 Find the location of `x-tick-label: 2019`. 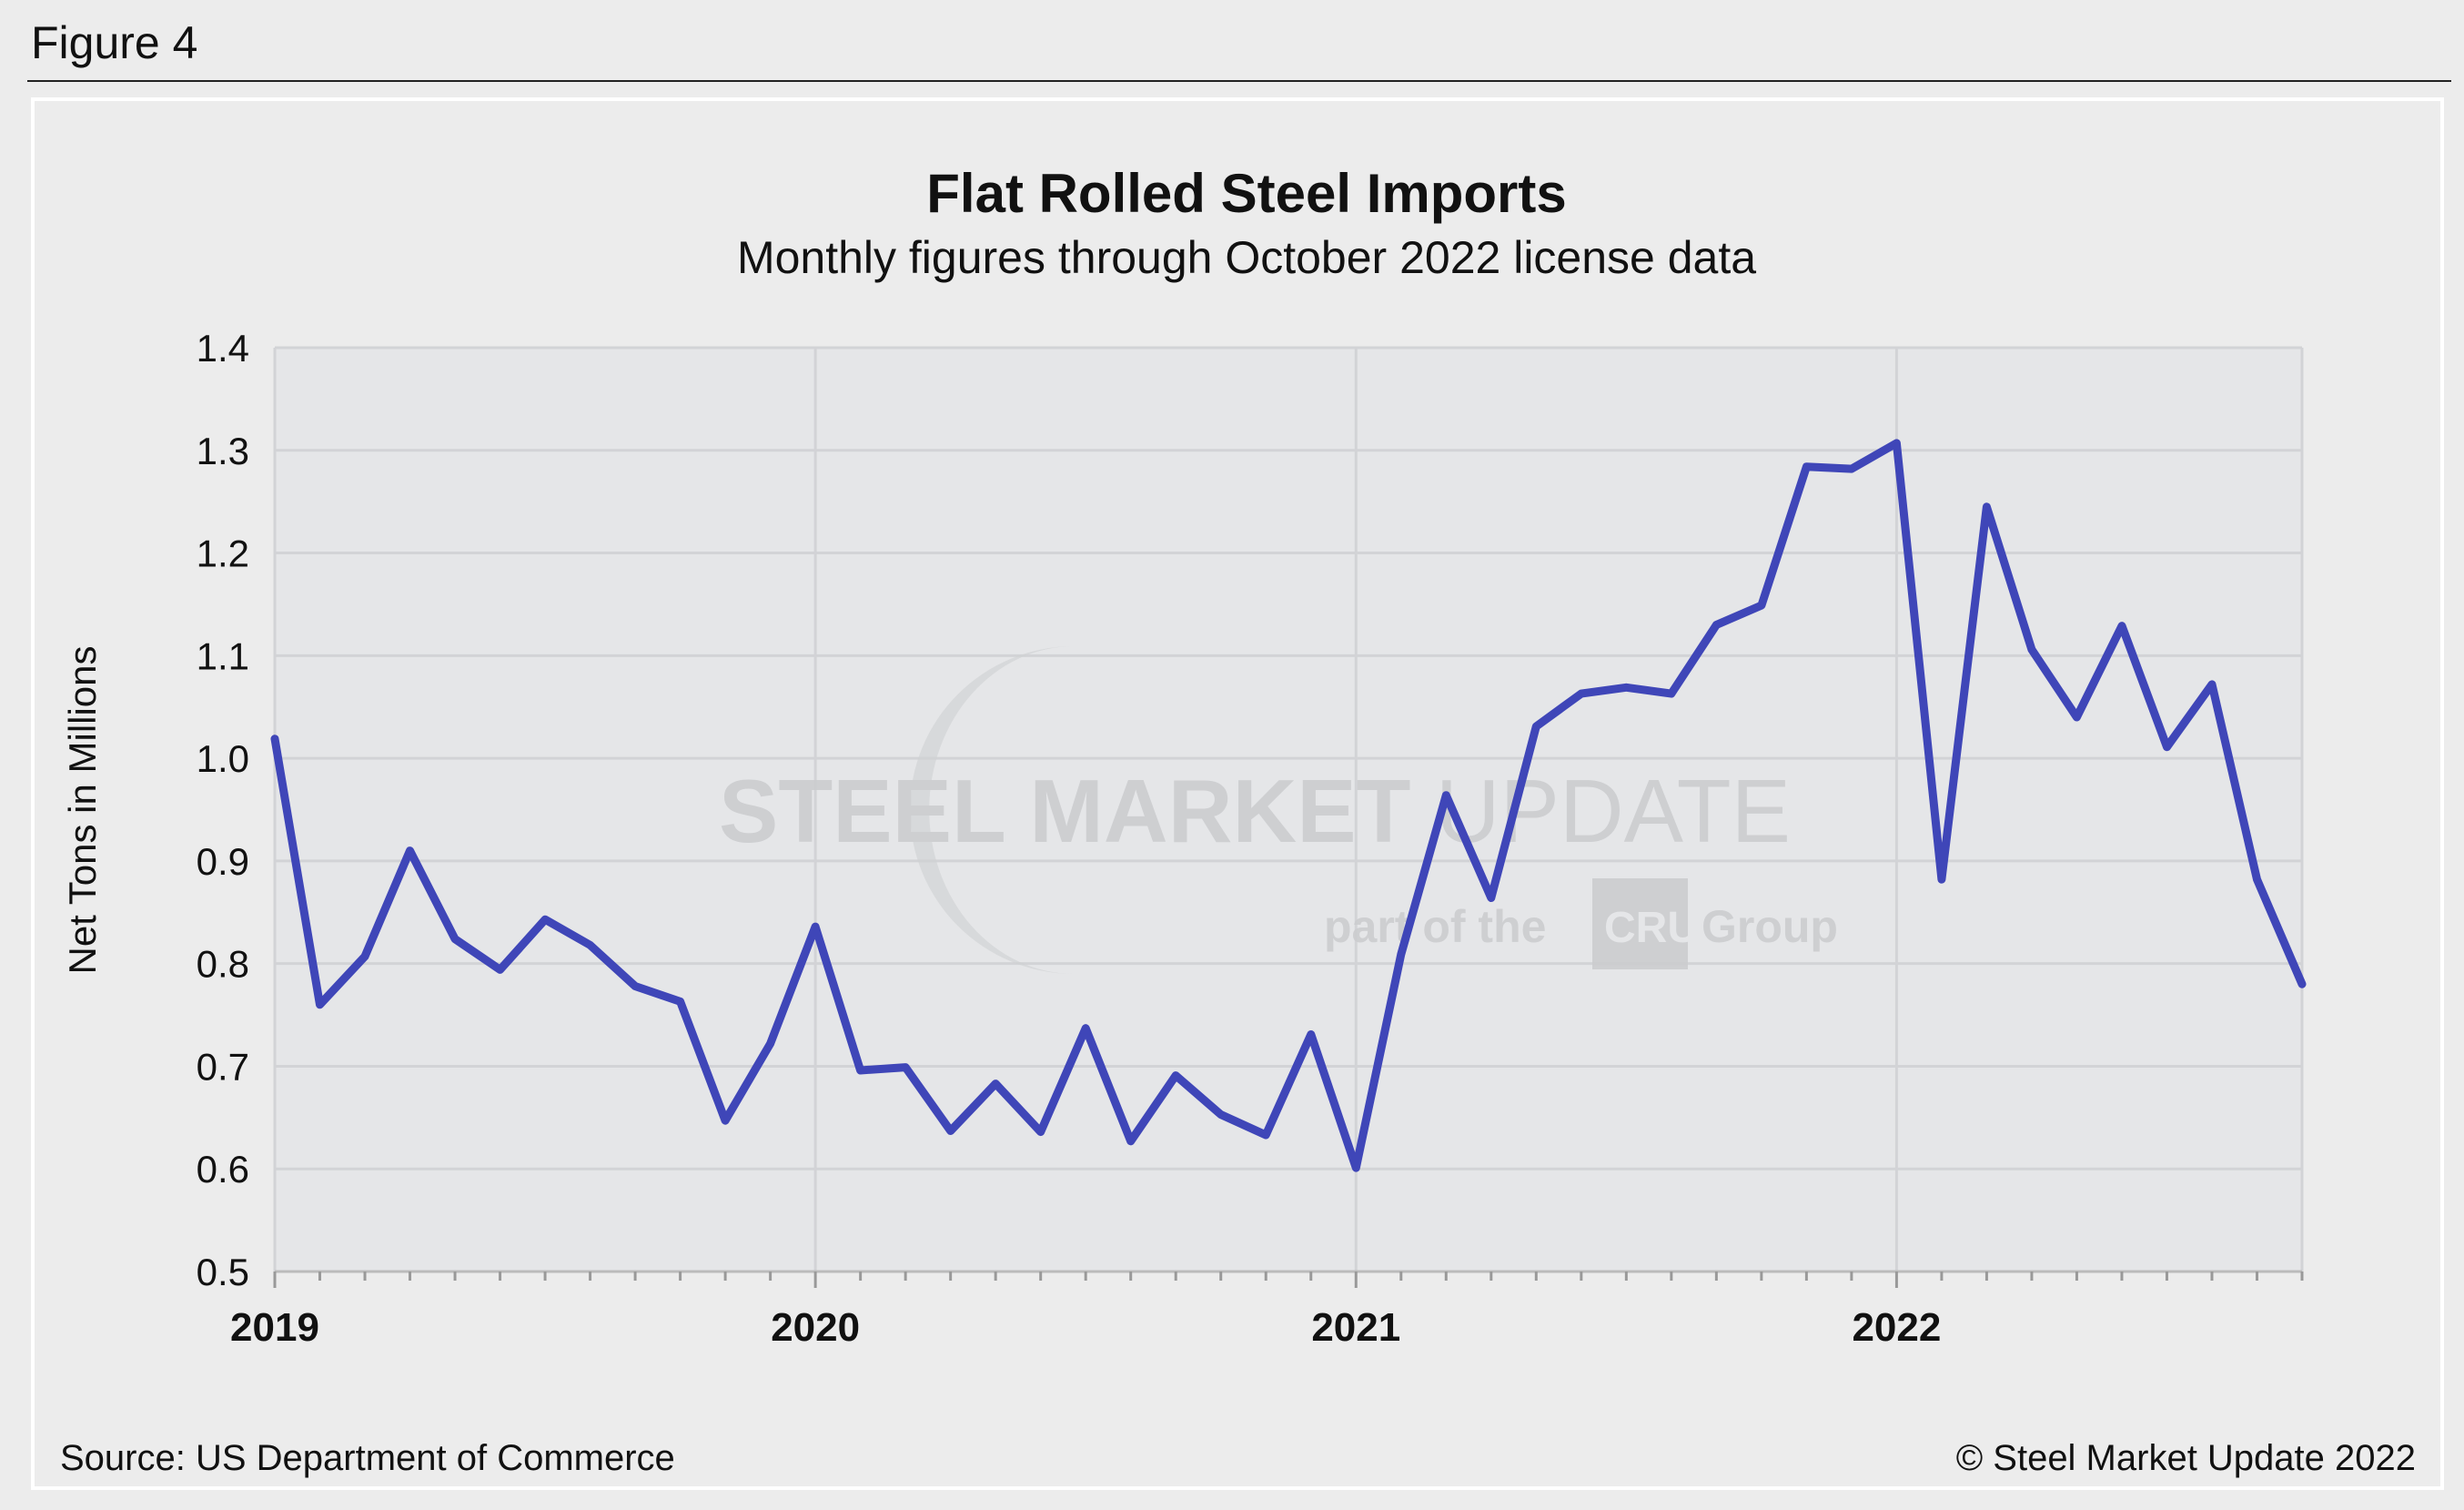

x-tick-label: 2019 is located at coordinates (274, 1327).